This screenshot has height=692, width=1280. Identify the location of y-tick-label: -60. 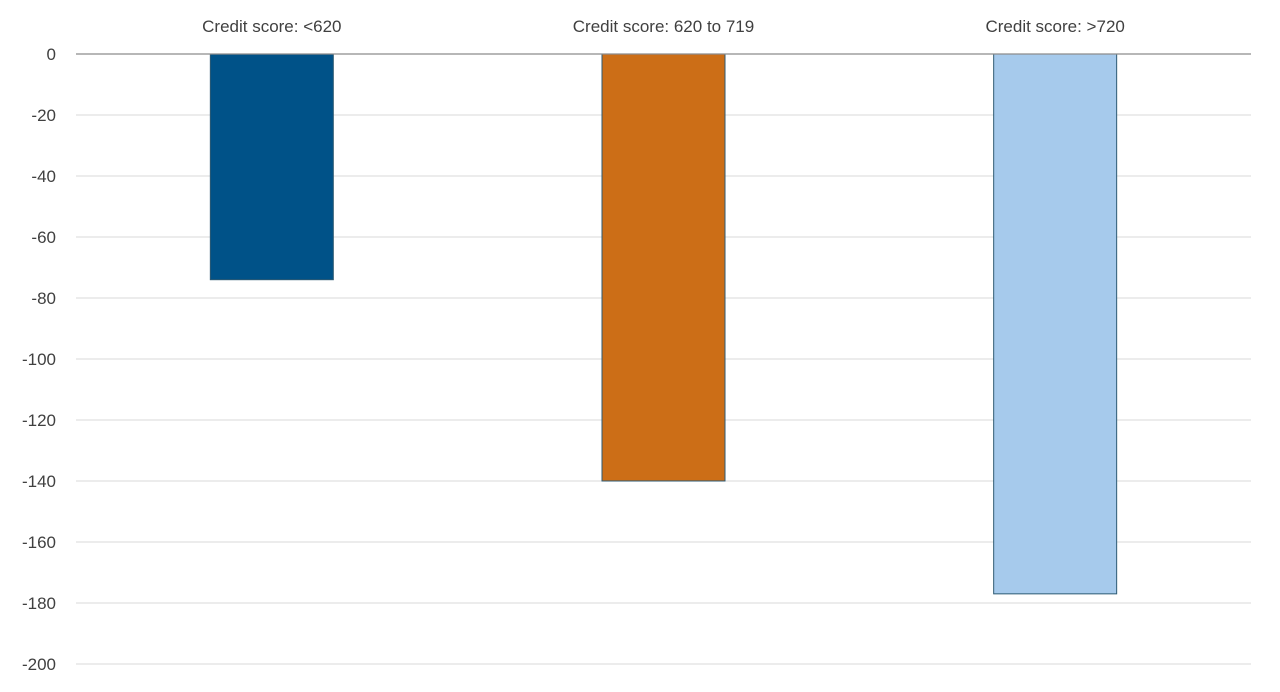
(43, 237).